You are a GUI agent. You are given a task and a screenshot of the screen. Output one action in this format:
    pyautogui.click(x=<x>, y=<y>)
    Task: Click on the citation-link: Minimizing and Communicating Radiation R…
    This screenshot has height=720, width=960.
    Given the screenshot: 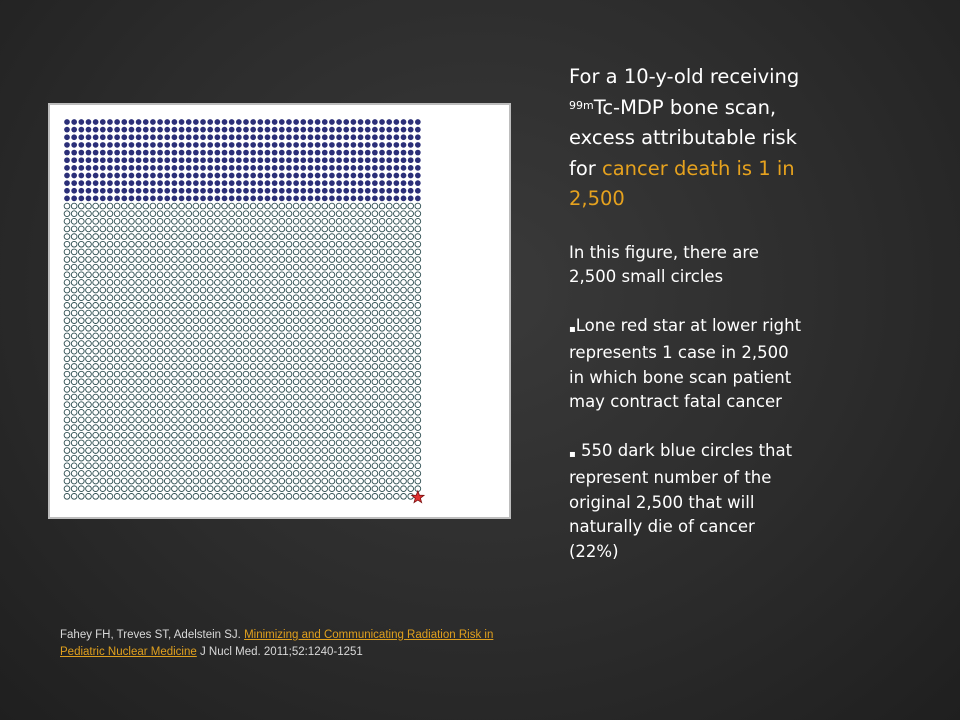 What is the action you would take?
    pyautogui.click(x=277, y=643)
    